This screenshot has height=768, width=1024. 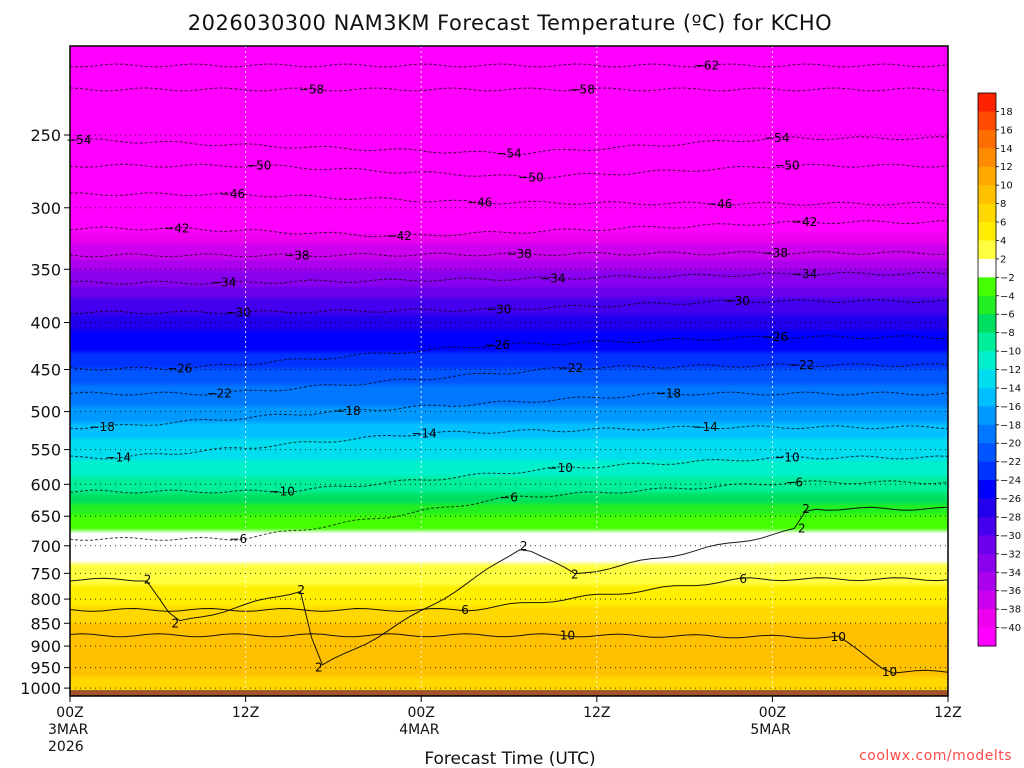 What do you see at coordinates (776, 138) in the screenshot?
I see `contour-label: −54` at bounding box center [776, 138].